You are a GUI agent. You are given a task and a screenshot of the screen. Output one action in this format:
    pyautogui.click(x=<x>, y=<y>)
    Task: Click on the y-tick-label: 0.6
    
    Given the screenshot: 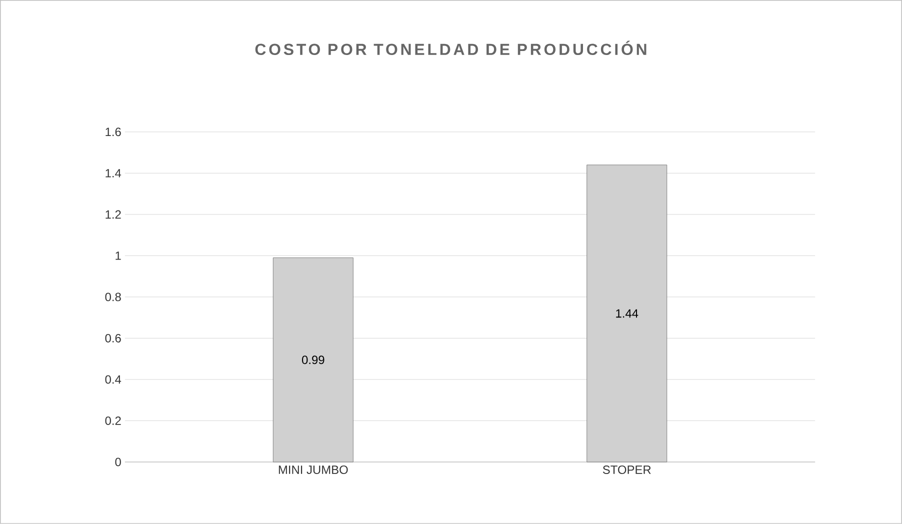 What is the action you would take?
    pyautogui.click(x=113, y=338)
    